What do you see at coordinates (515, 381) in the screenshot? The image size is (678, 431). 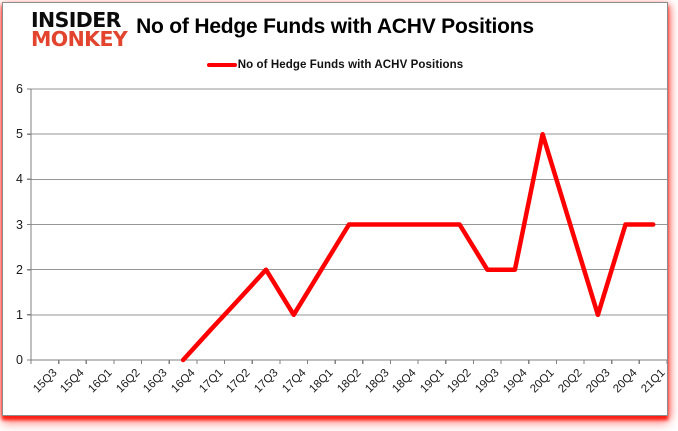 I see `x-axis-label: 19Q4` at bounding box center [515, 381].